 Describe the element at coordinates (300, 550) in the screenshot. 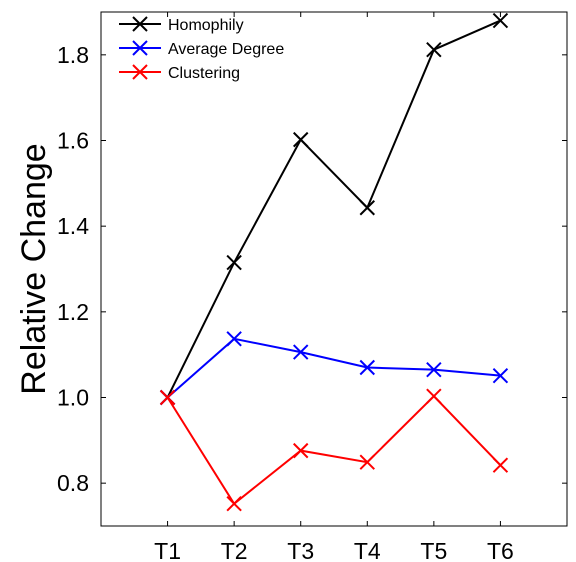

I see `x-tick-label: T3` at that location.